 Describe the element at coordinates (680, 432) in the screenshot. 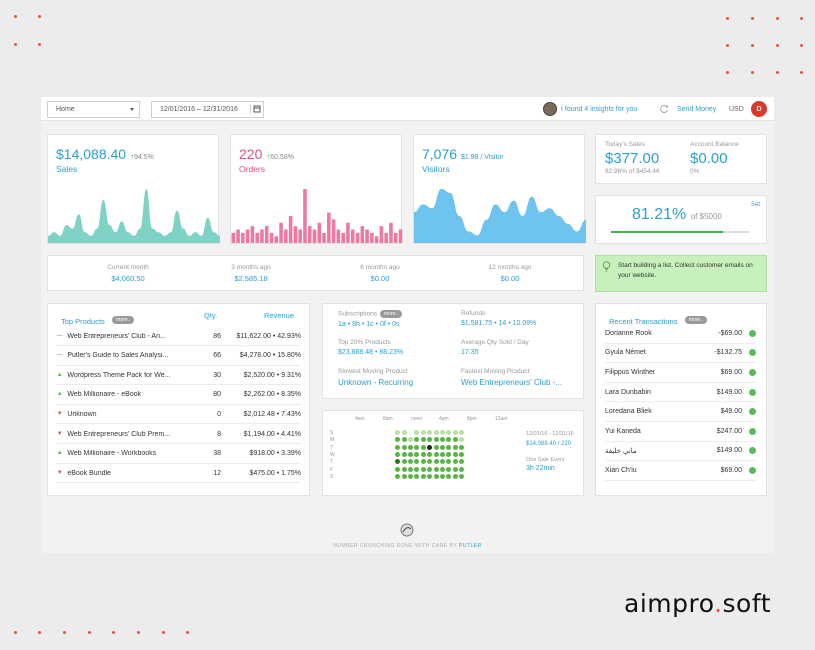

I see `transaction-row: Yui Kaneda $247.00` at that location.